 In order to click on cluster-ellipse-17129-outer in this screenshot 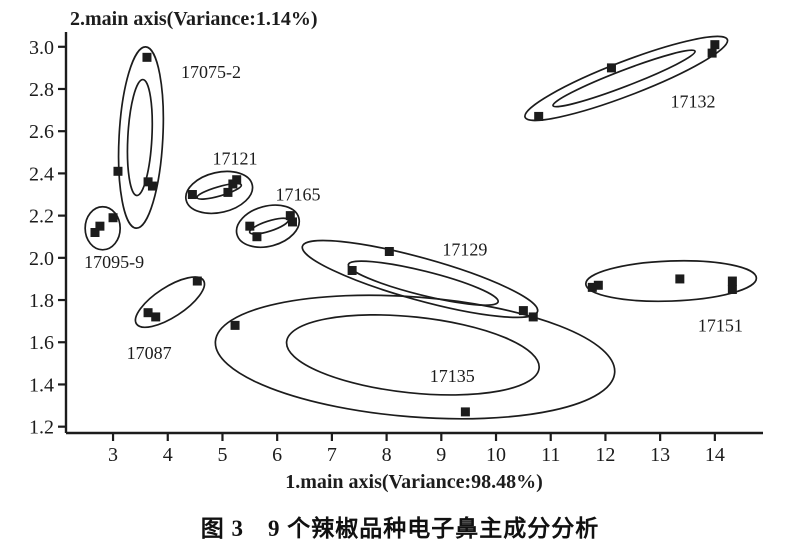, I will do `click(420, 279)`.